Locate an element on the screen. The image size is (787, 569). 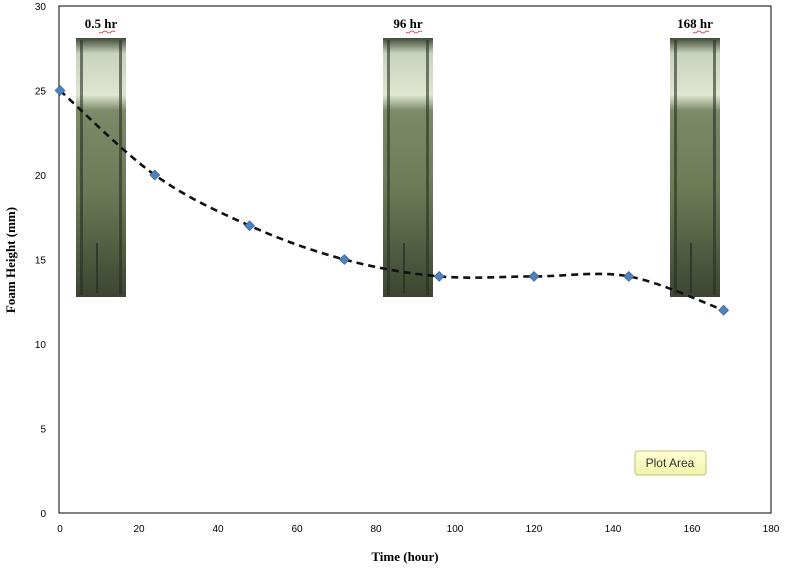
x-tick-label: 100 is located at coordinates (455, 529).